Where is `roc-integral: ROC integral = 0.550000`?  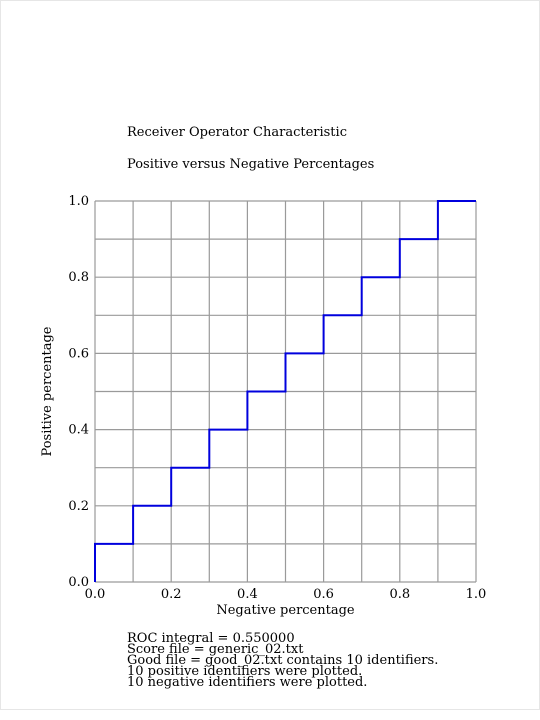
roc-integral: ROC integral = 0.550000 is located at coordinates (211, 638).